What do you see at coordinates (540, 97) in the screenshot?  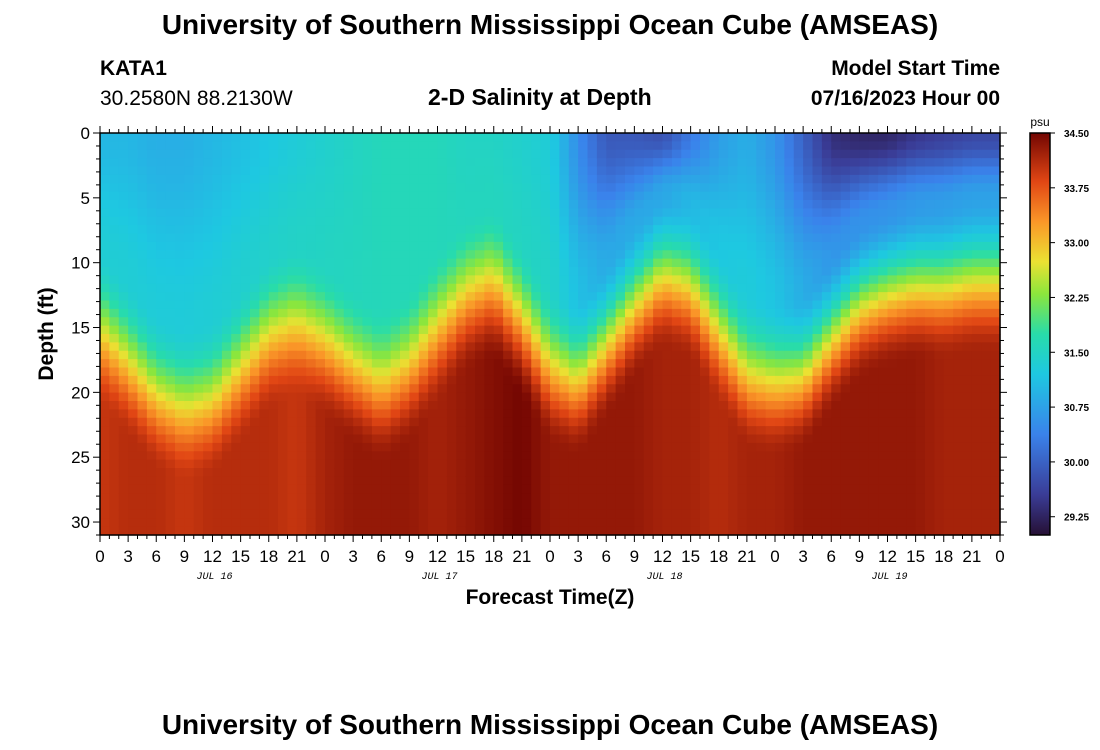 I see `chart-subtitle: 2-D Salinity at Depth` at bounding box center [540, 97].